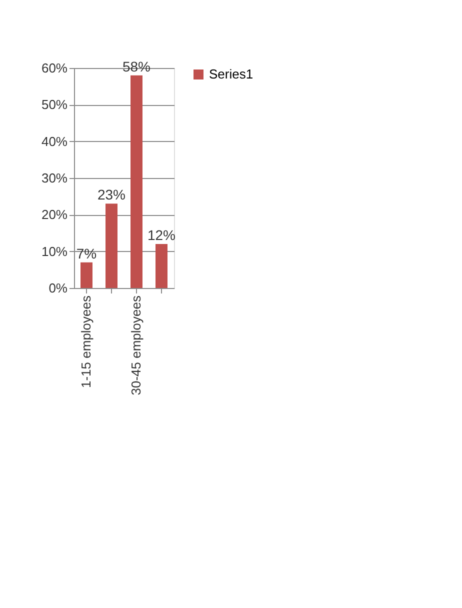 This screenshot has width=462, height=608. What do you see at coordinates (54, 141) in the screenshot?
I see `y-tick-label: 40%` at bounding box center [54, 141].